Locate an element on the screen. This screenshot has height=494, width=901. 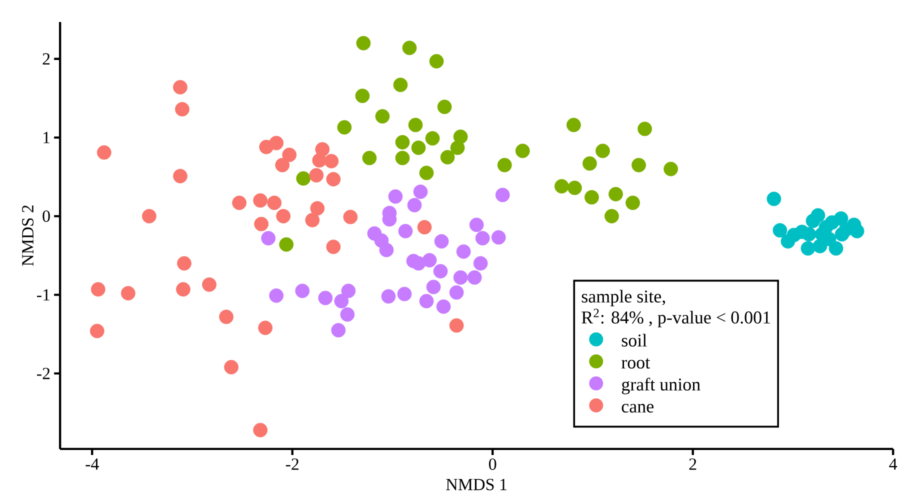
annotation: R$^{2}$: 84% , p-value < 0.001 is located at coordinates (676, 318).